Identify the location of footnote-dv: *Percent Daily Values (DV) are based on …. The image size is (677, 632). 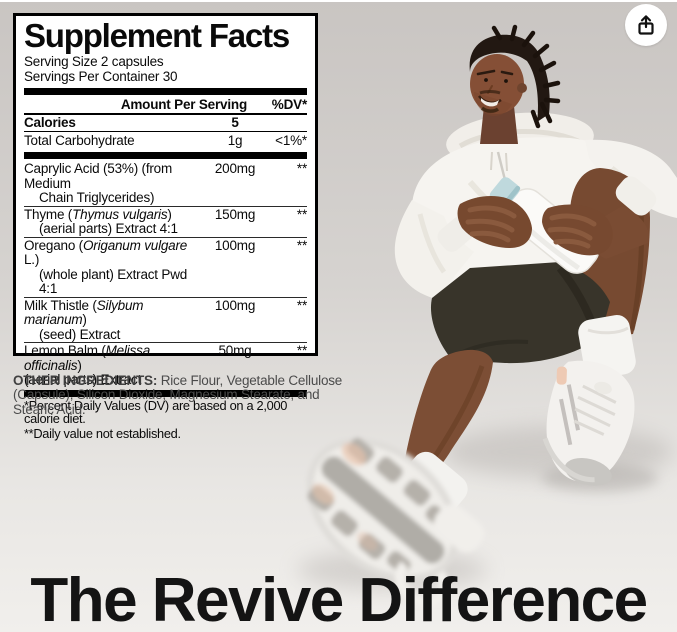
(156, 411).